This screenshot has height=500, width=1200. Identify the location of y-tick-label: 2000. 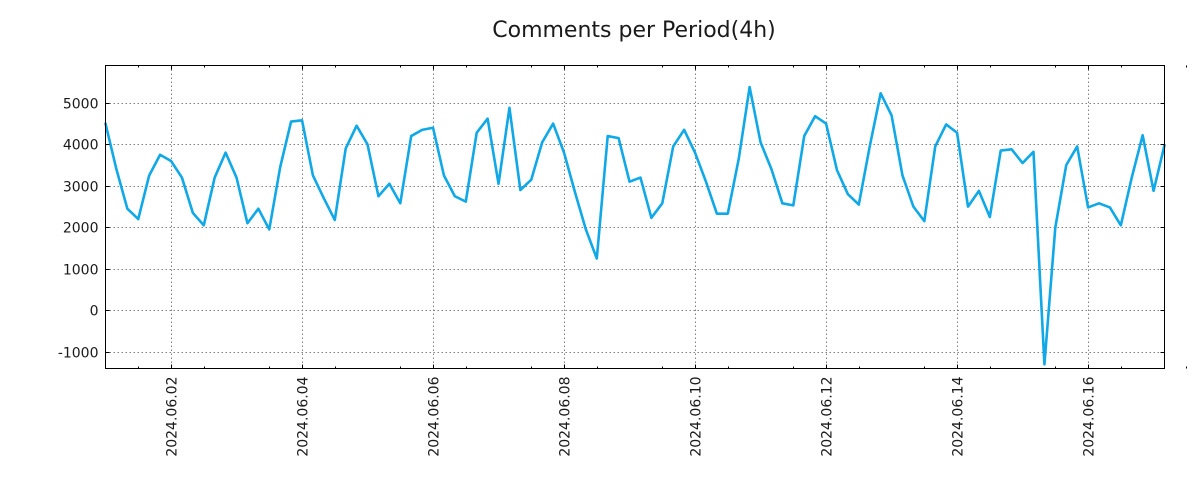
(81, 229).